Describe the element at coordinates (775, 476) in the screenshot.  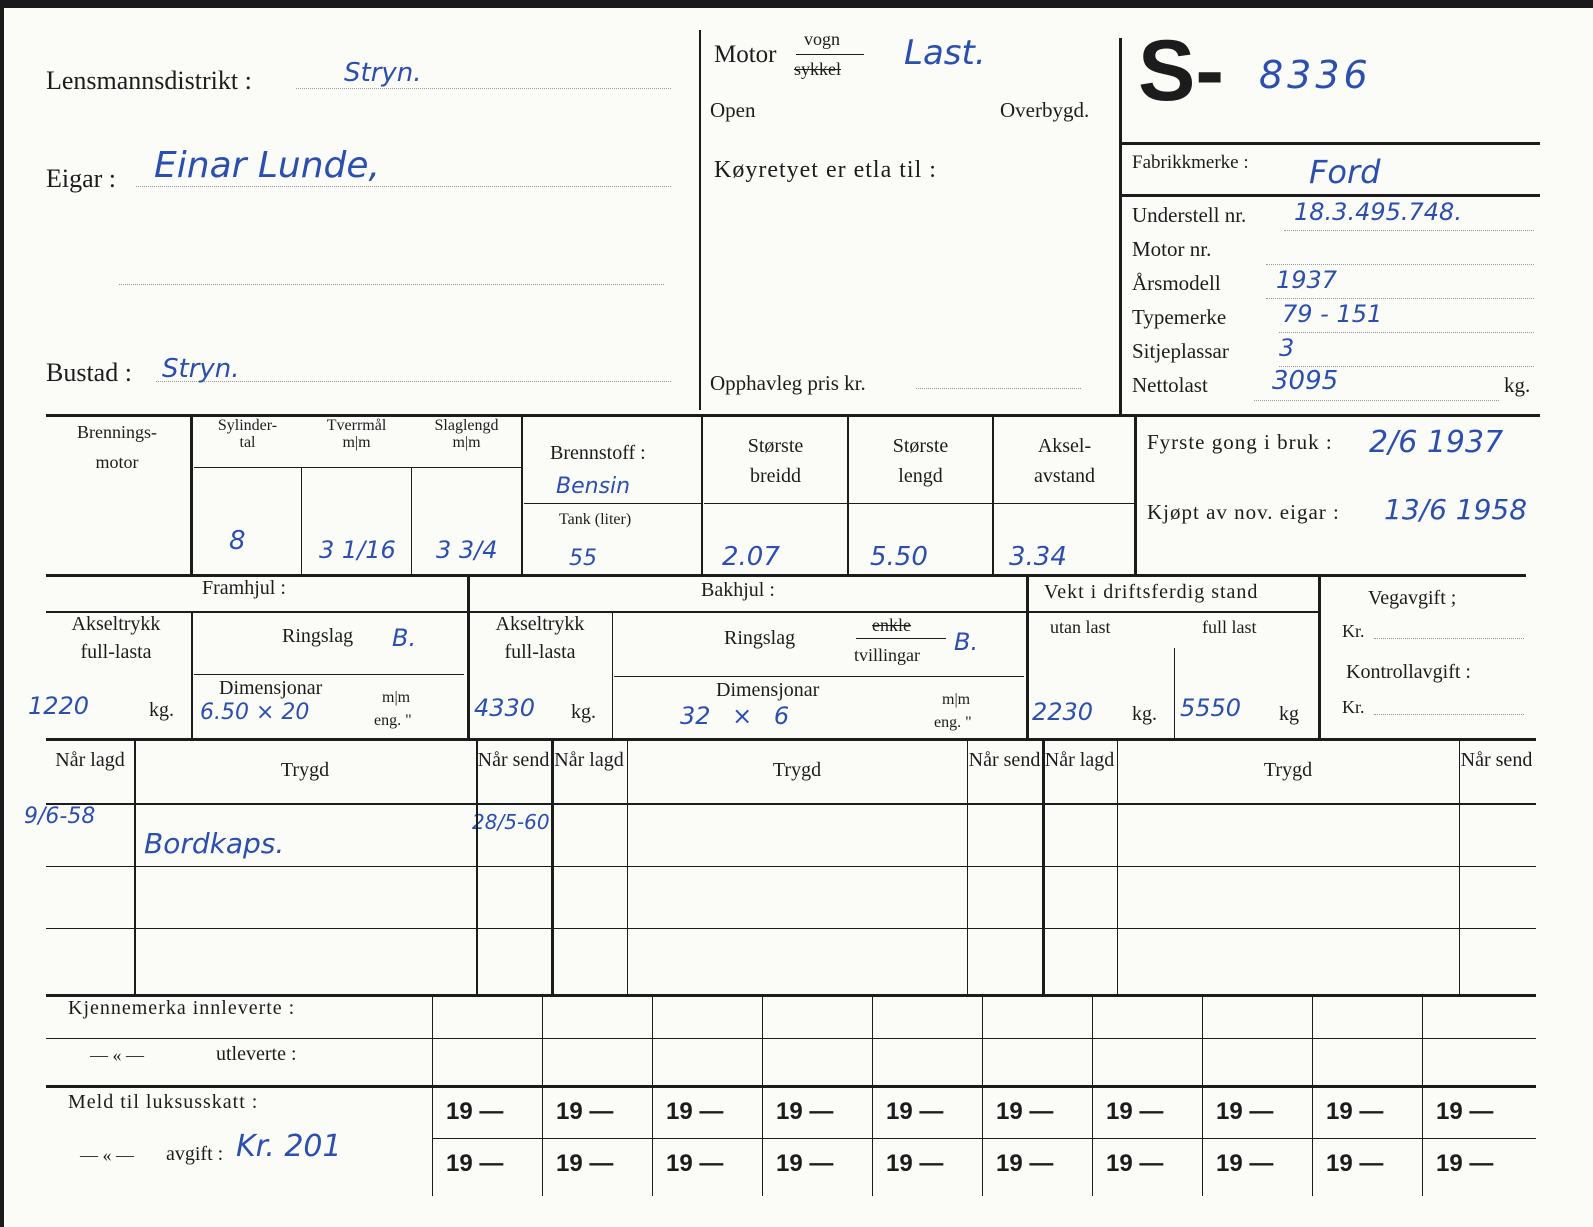
I see `breidd-label-2: breidd` at that location.